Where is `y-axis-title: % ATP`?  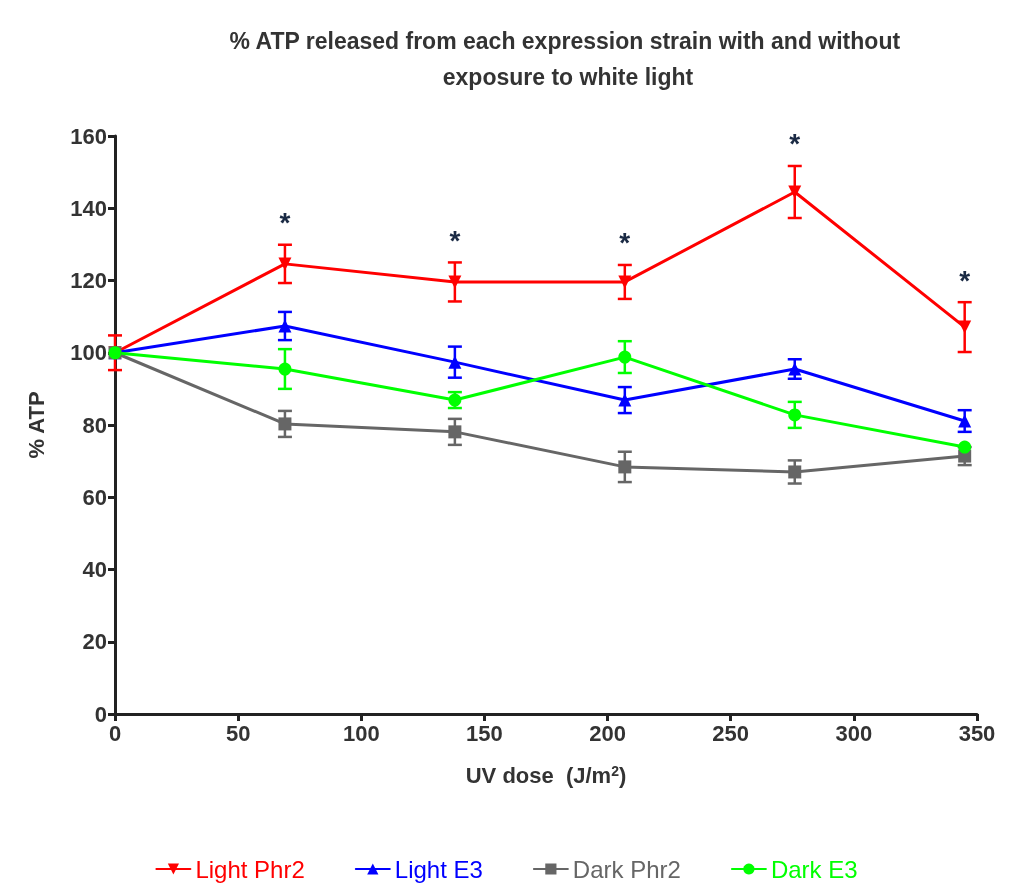
y-axis-title: % ATP is located at coordinates (36, 425).